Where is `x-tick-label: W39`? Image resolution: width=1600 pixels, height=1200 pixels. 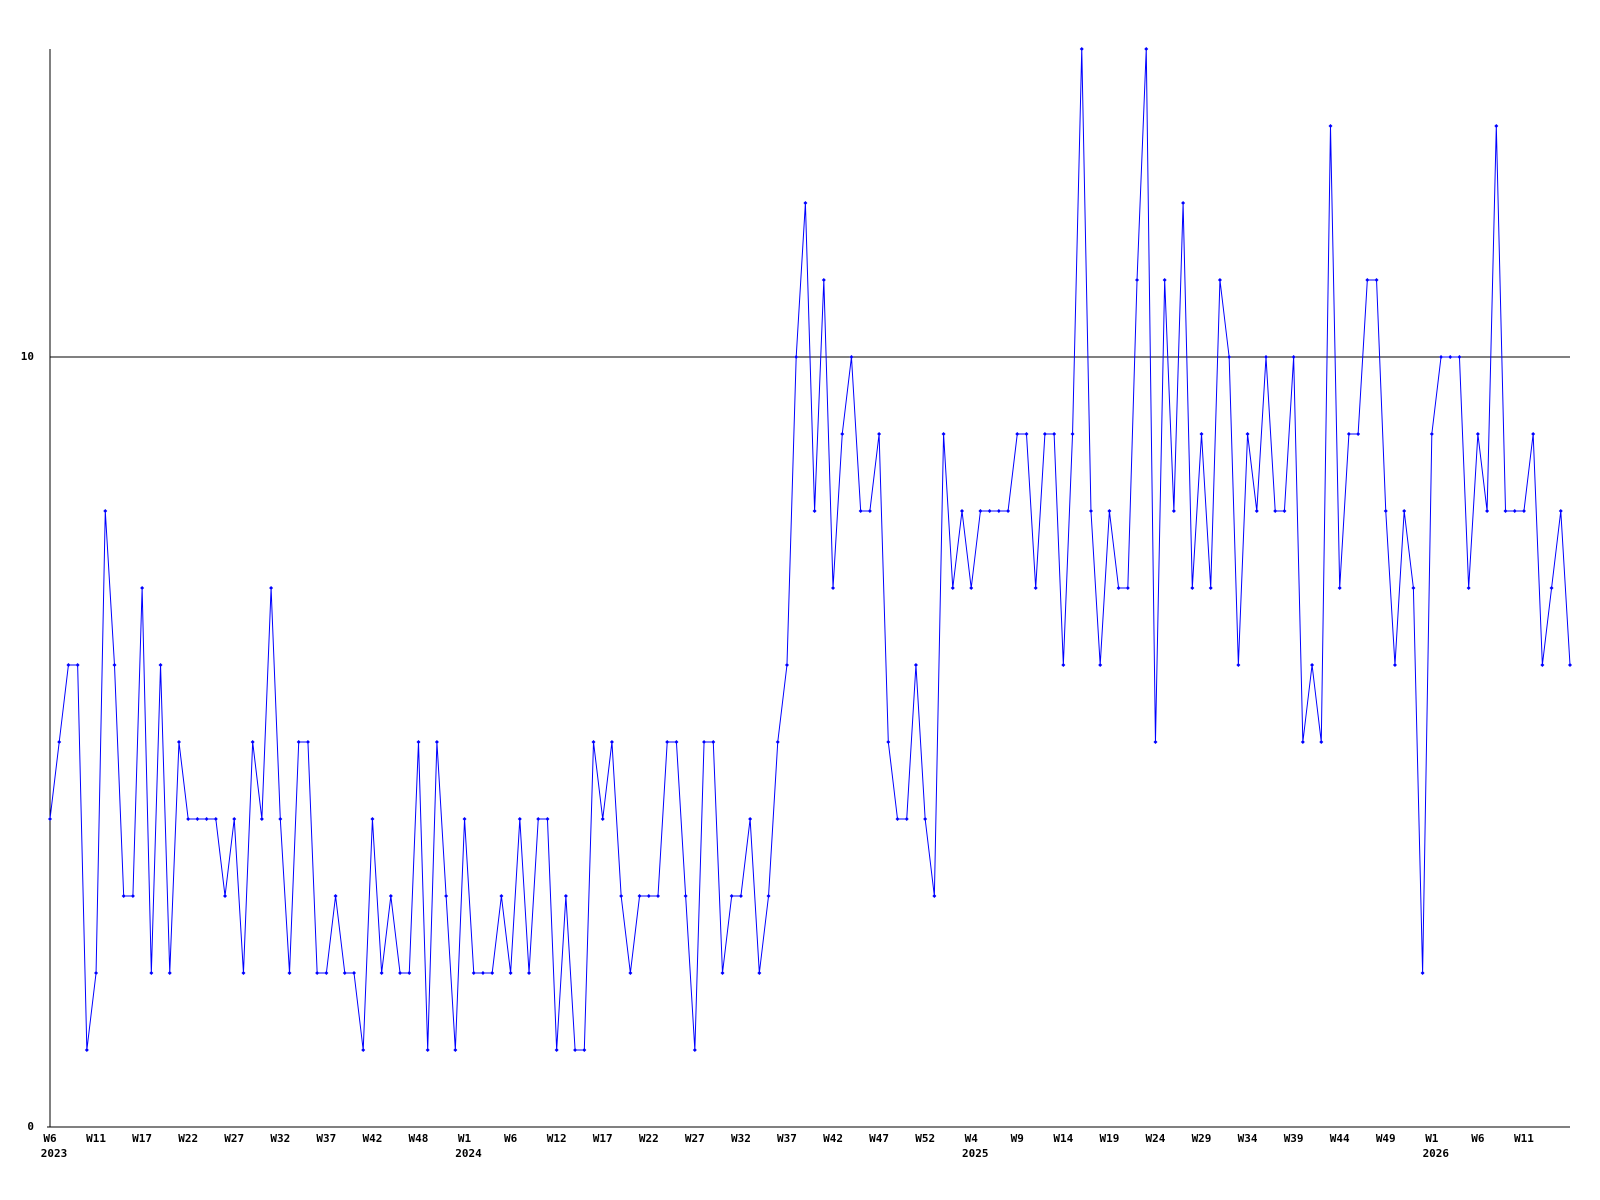
x-tick-label: W39 is located at coordinates (1294, 1138).